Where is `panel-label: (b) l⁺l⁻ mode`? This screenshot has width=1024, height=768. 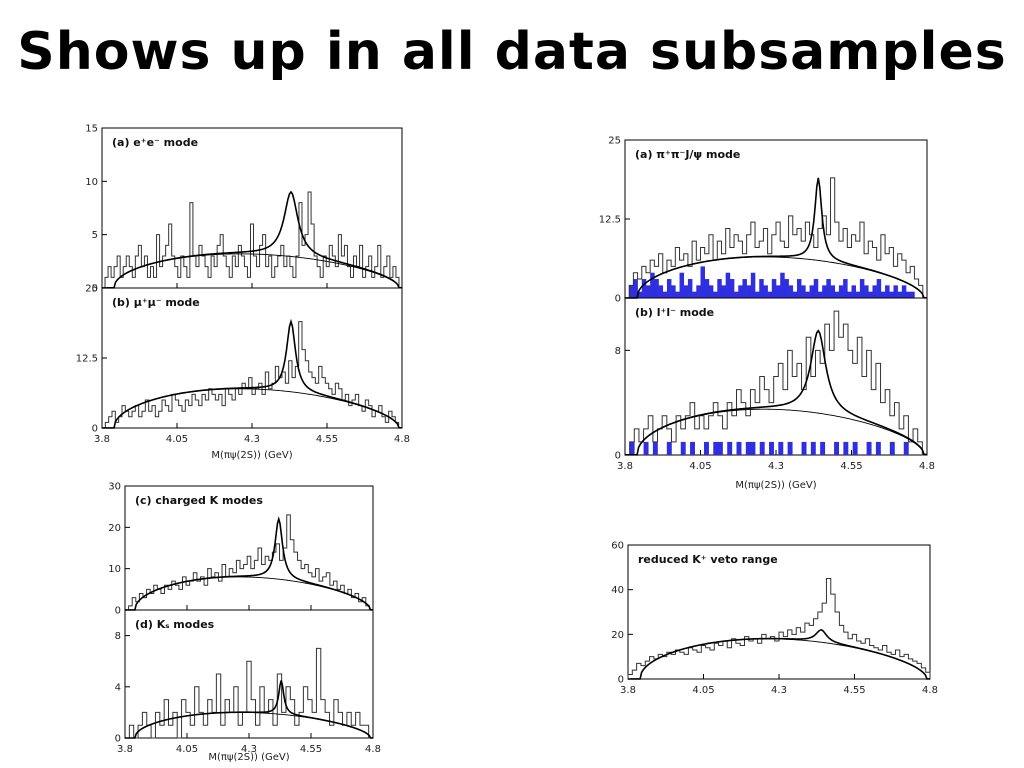
panel-label: (b) l⁺l⁻ mode is located at coordinates (674, 312).